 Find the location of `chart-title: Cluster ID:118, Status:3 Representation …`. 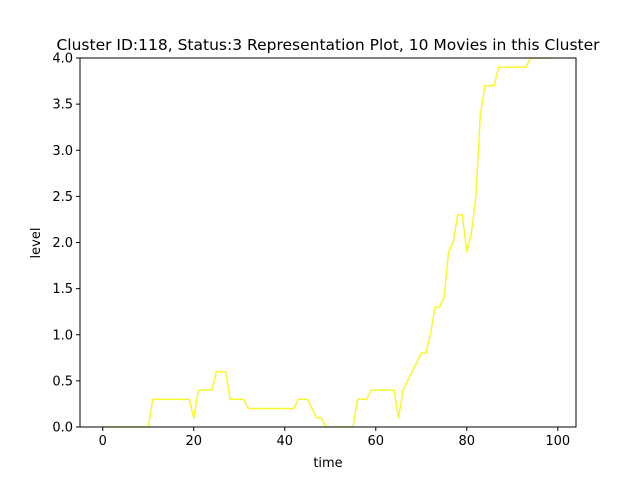

chart-title: Cluster ID:118, Status:3 Representation … is located at coordinates (328, 45).